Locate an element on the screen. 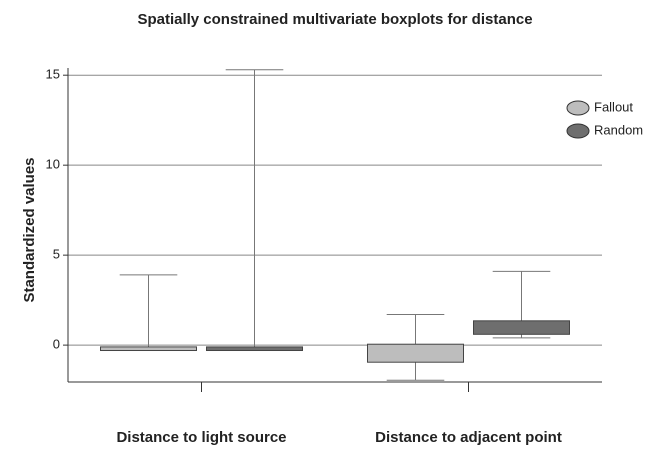 This screenshot has height=451, width=669. x-tick-label: Distance to light source is located at coordinates (201, 437).